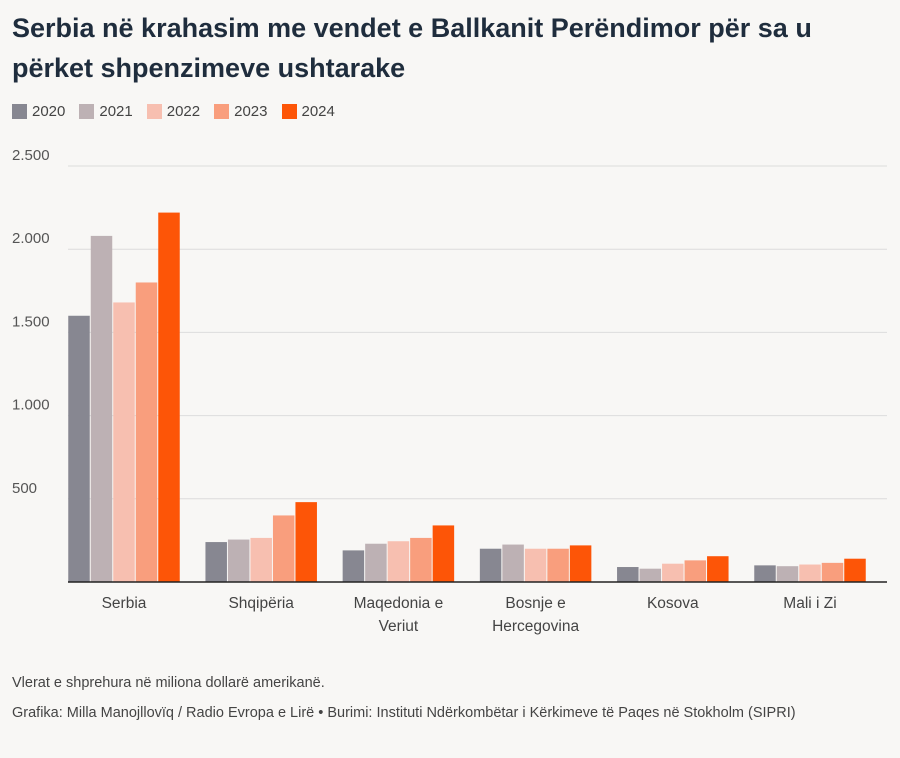  Describe the element at coordinates (787, 574) in the screenshot. I see `bar-2021-mali-i-zi` at that location.